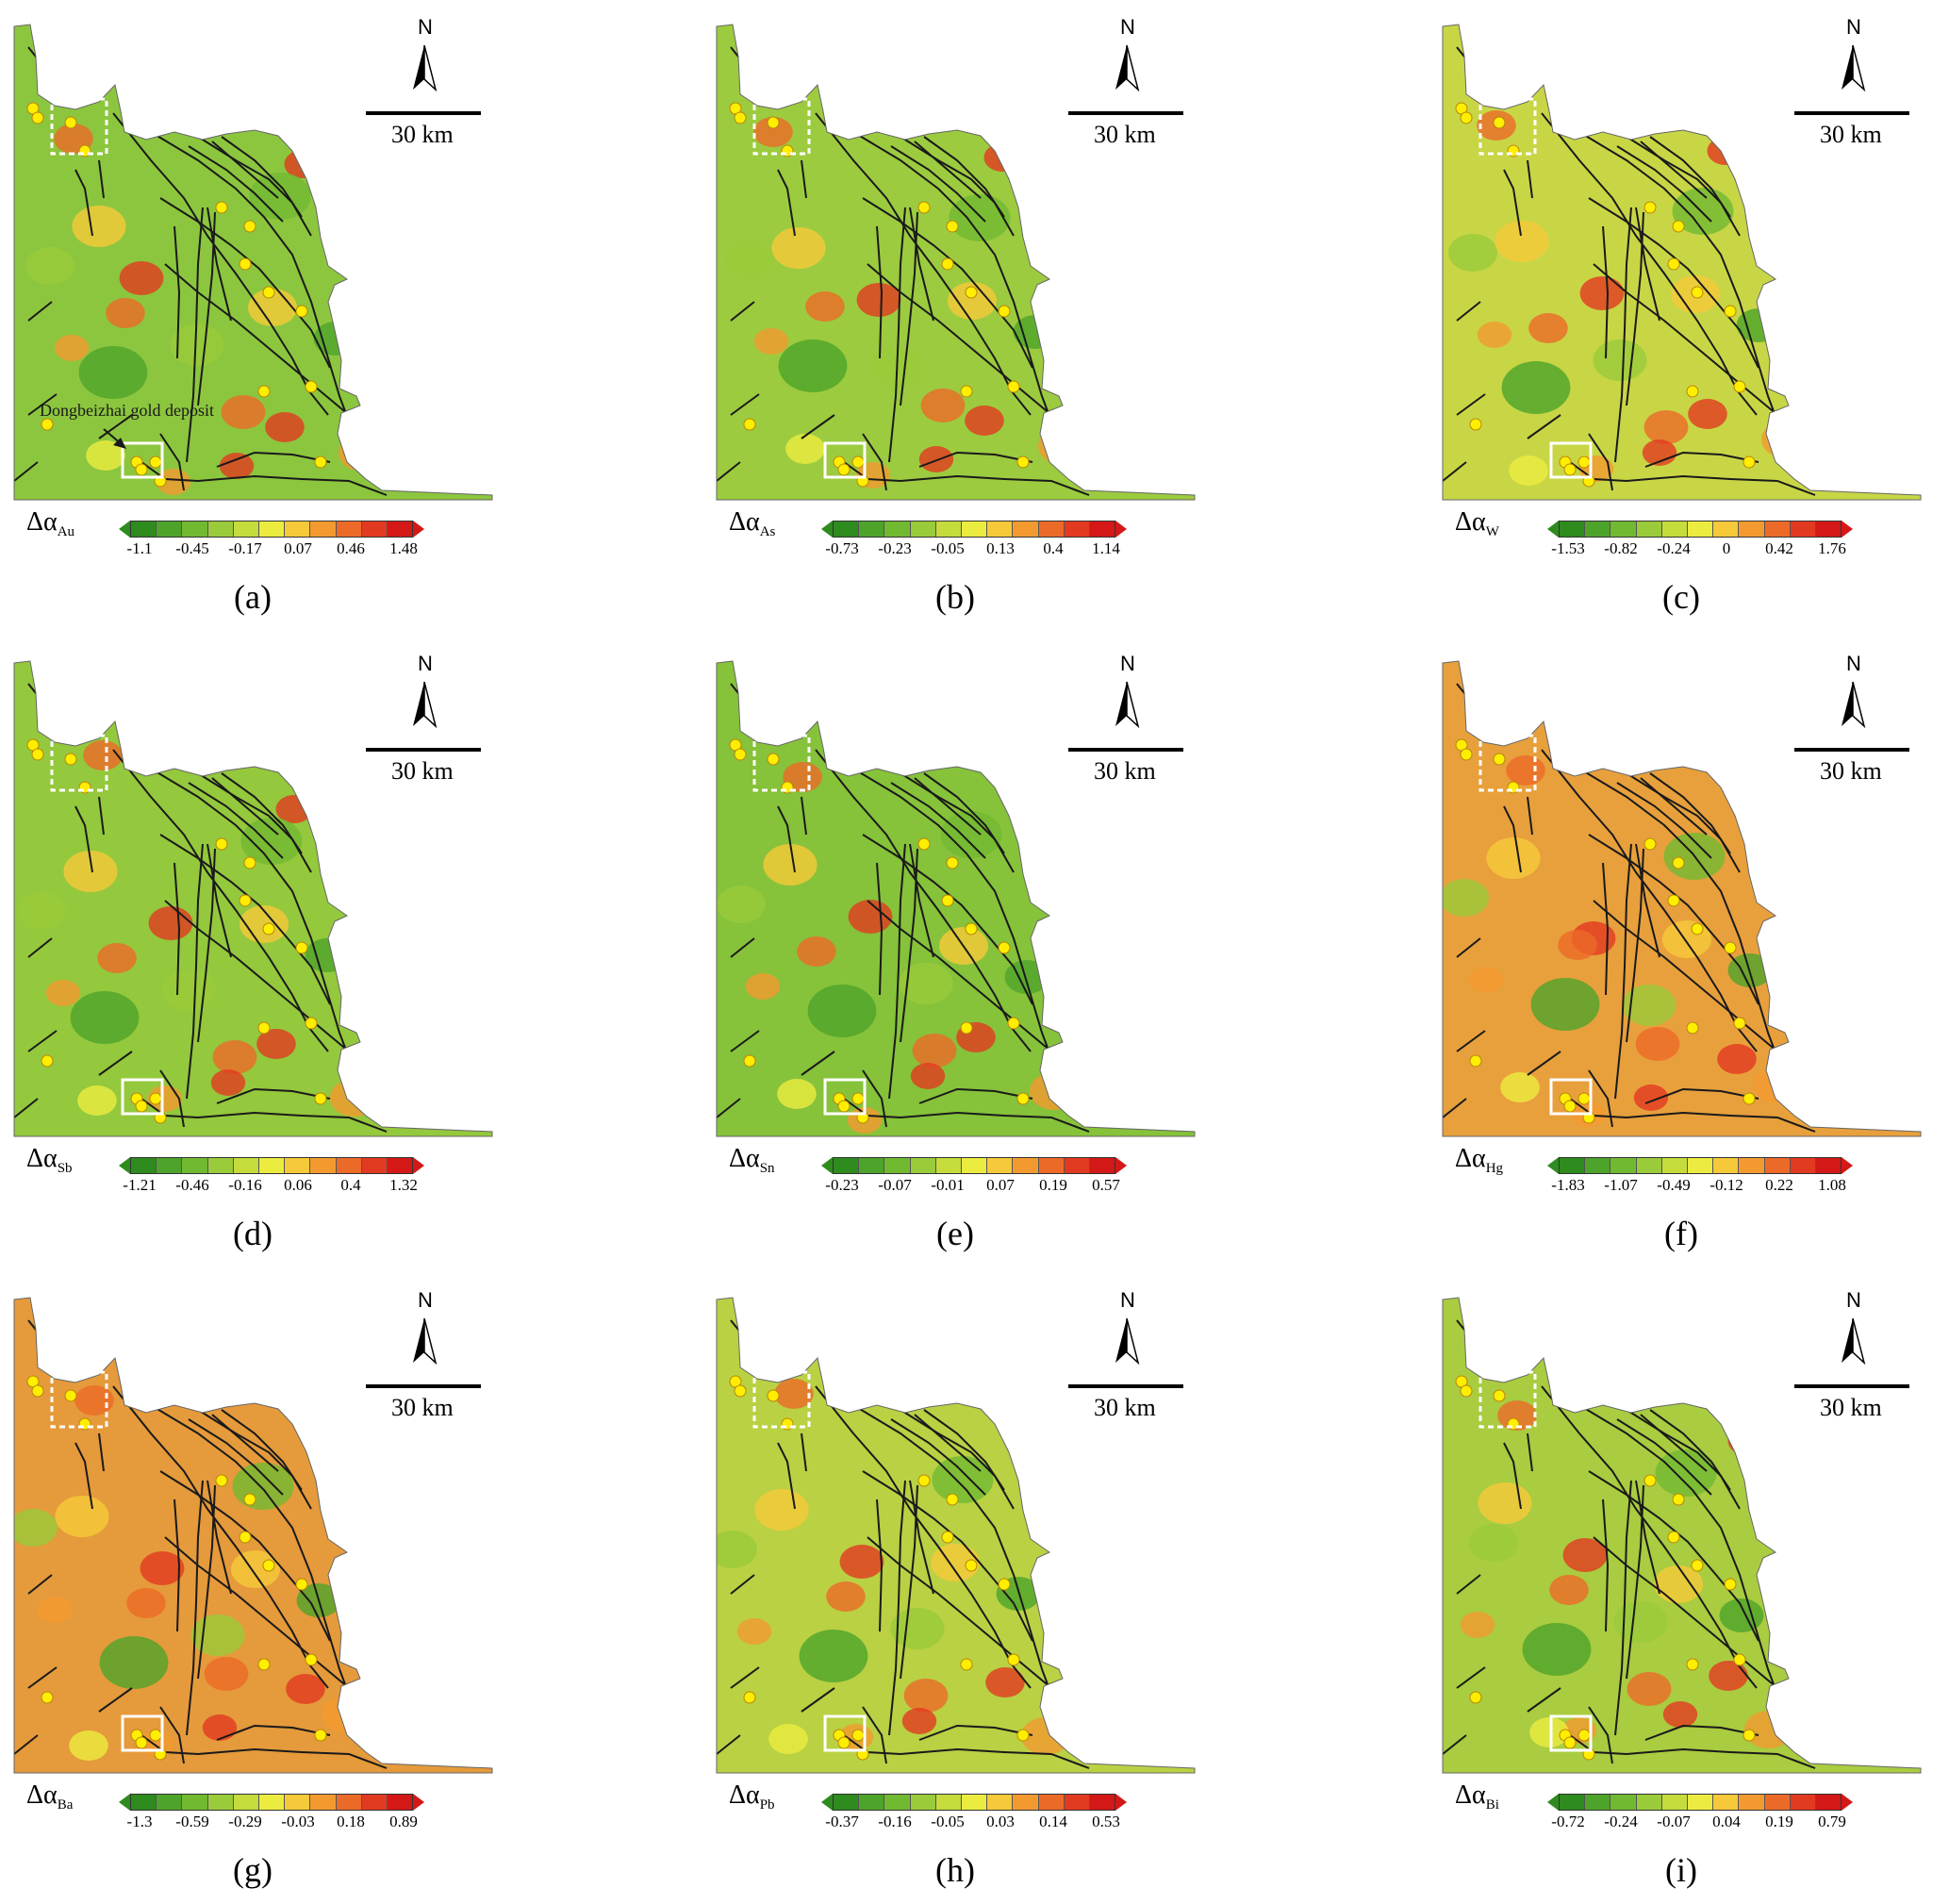  Describe the element at coordinates (842, 1185) in the screenshot. I see `legend-tick-label: -0.23` at that location.